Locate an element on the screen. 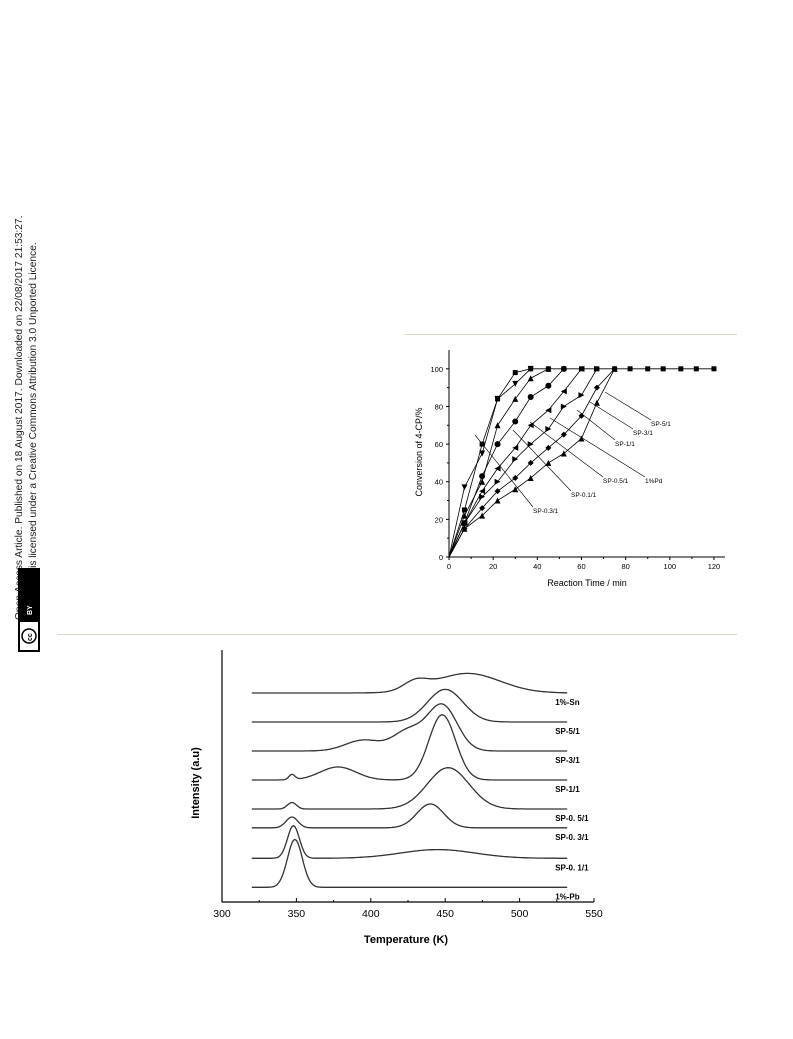 The width and height of the screenshot is (793, 1039). annotation-label: SP-3/1 is located at coordinates (643, 433).